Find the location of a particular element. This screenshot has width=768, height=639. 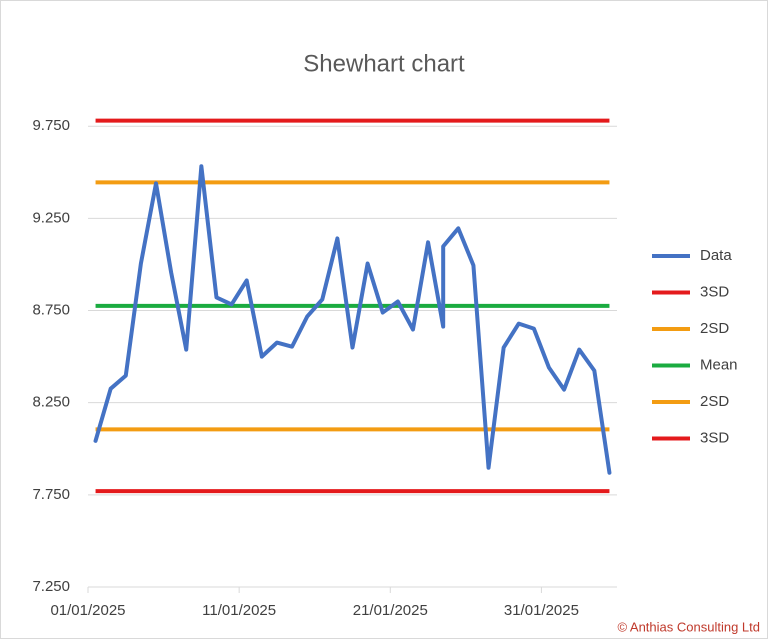

y-tick-label: 7.250 is located at coordinates (51, 586).